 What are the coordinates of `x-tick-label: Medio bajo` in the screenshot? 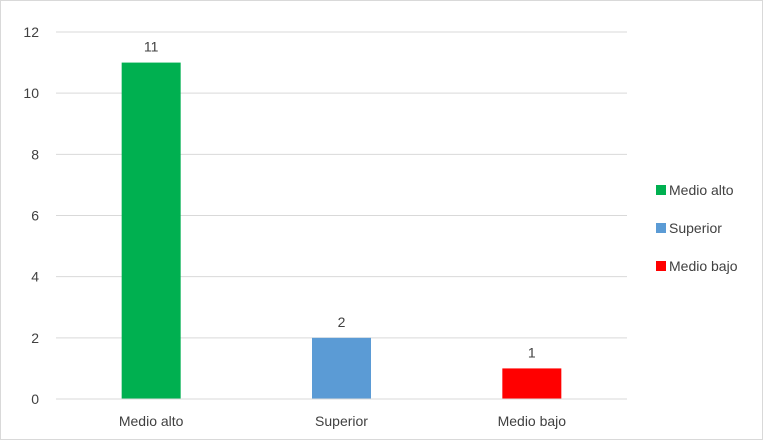 It's located at (532, 421).